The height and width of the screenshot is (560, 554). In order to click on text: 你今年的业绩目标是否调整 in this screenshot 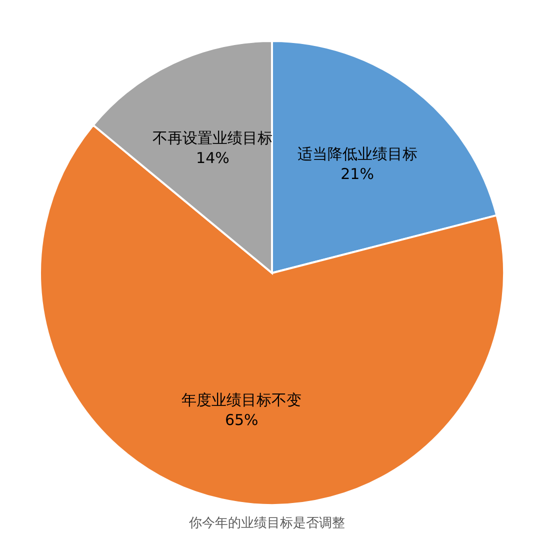, I will do `click(267, 523)`.